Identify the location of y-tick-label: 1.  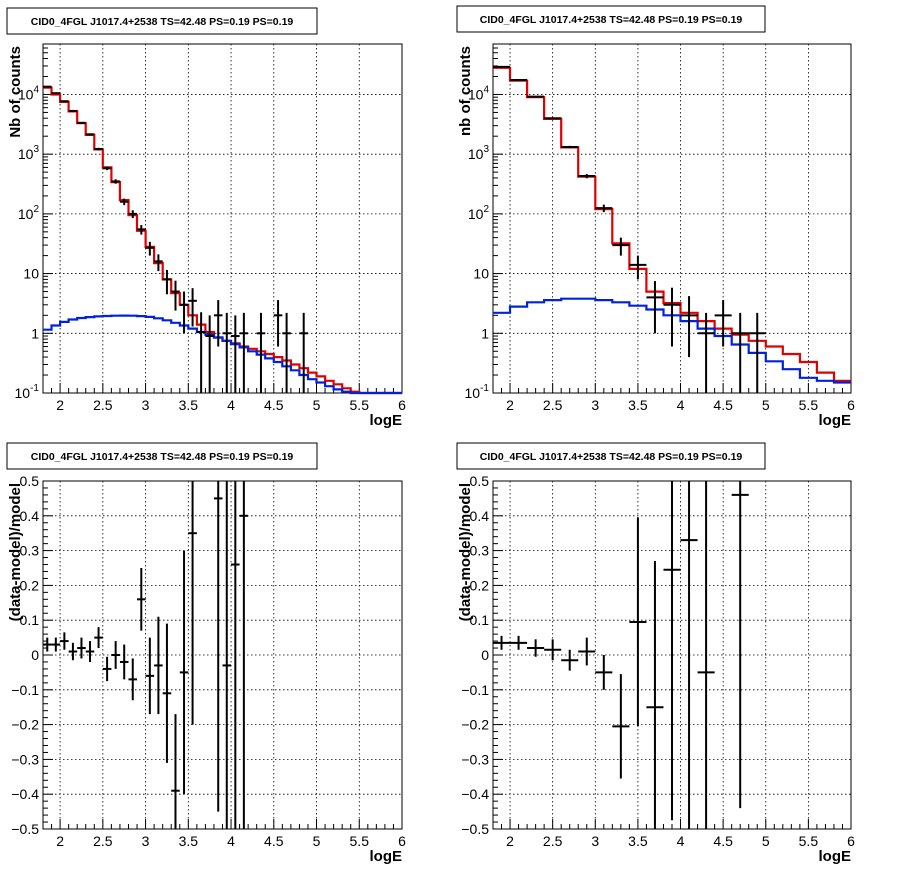
(35, 333).